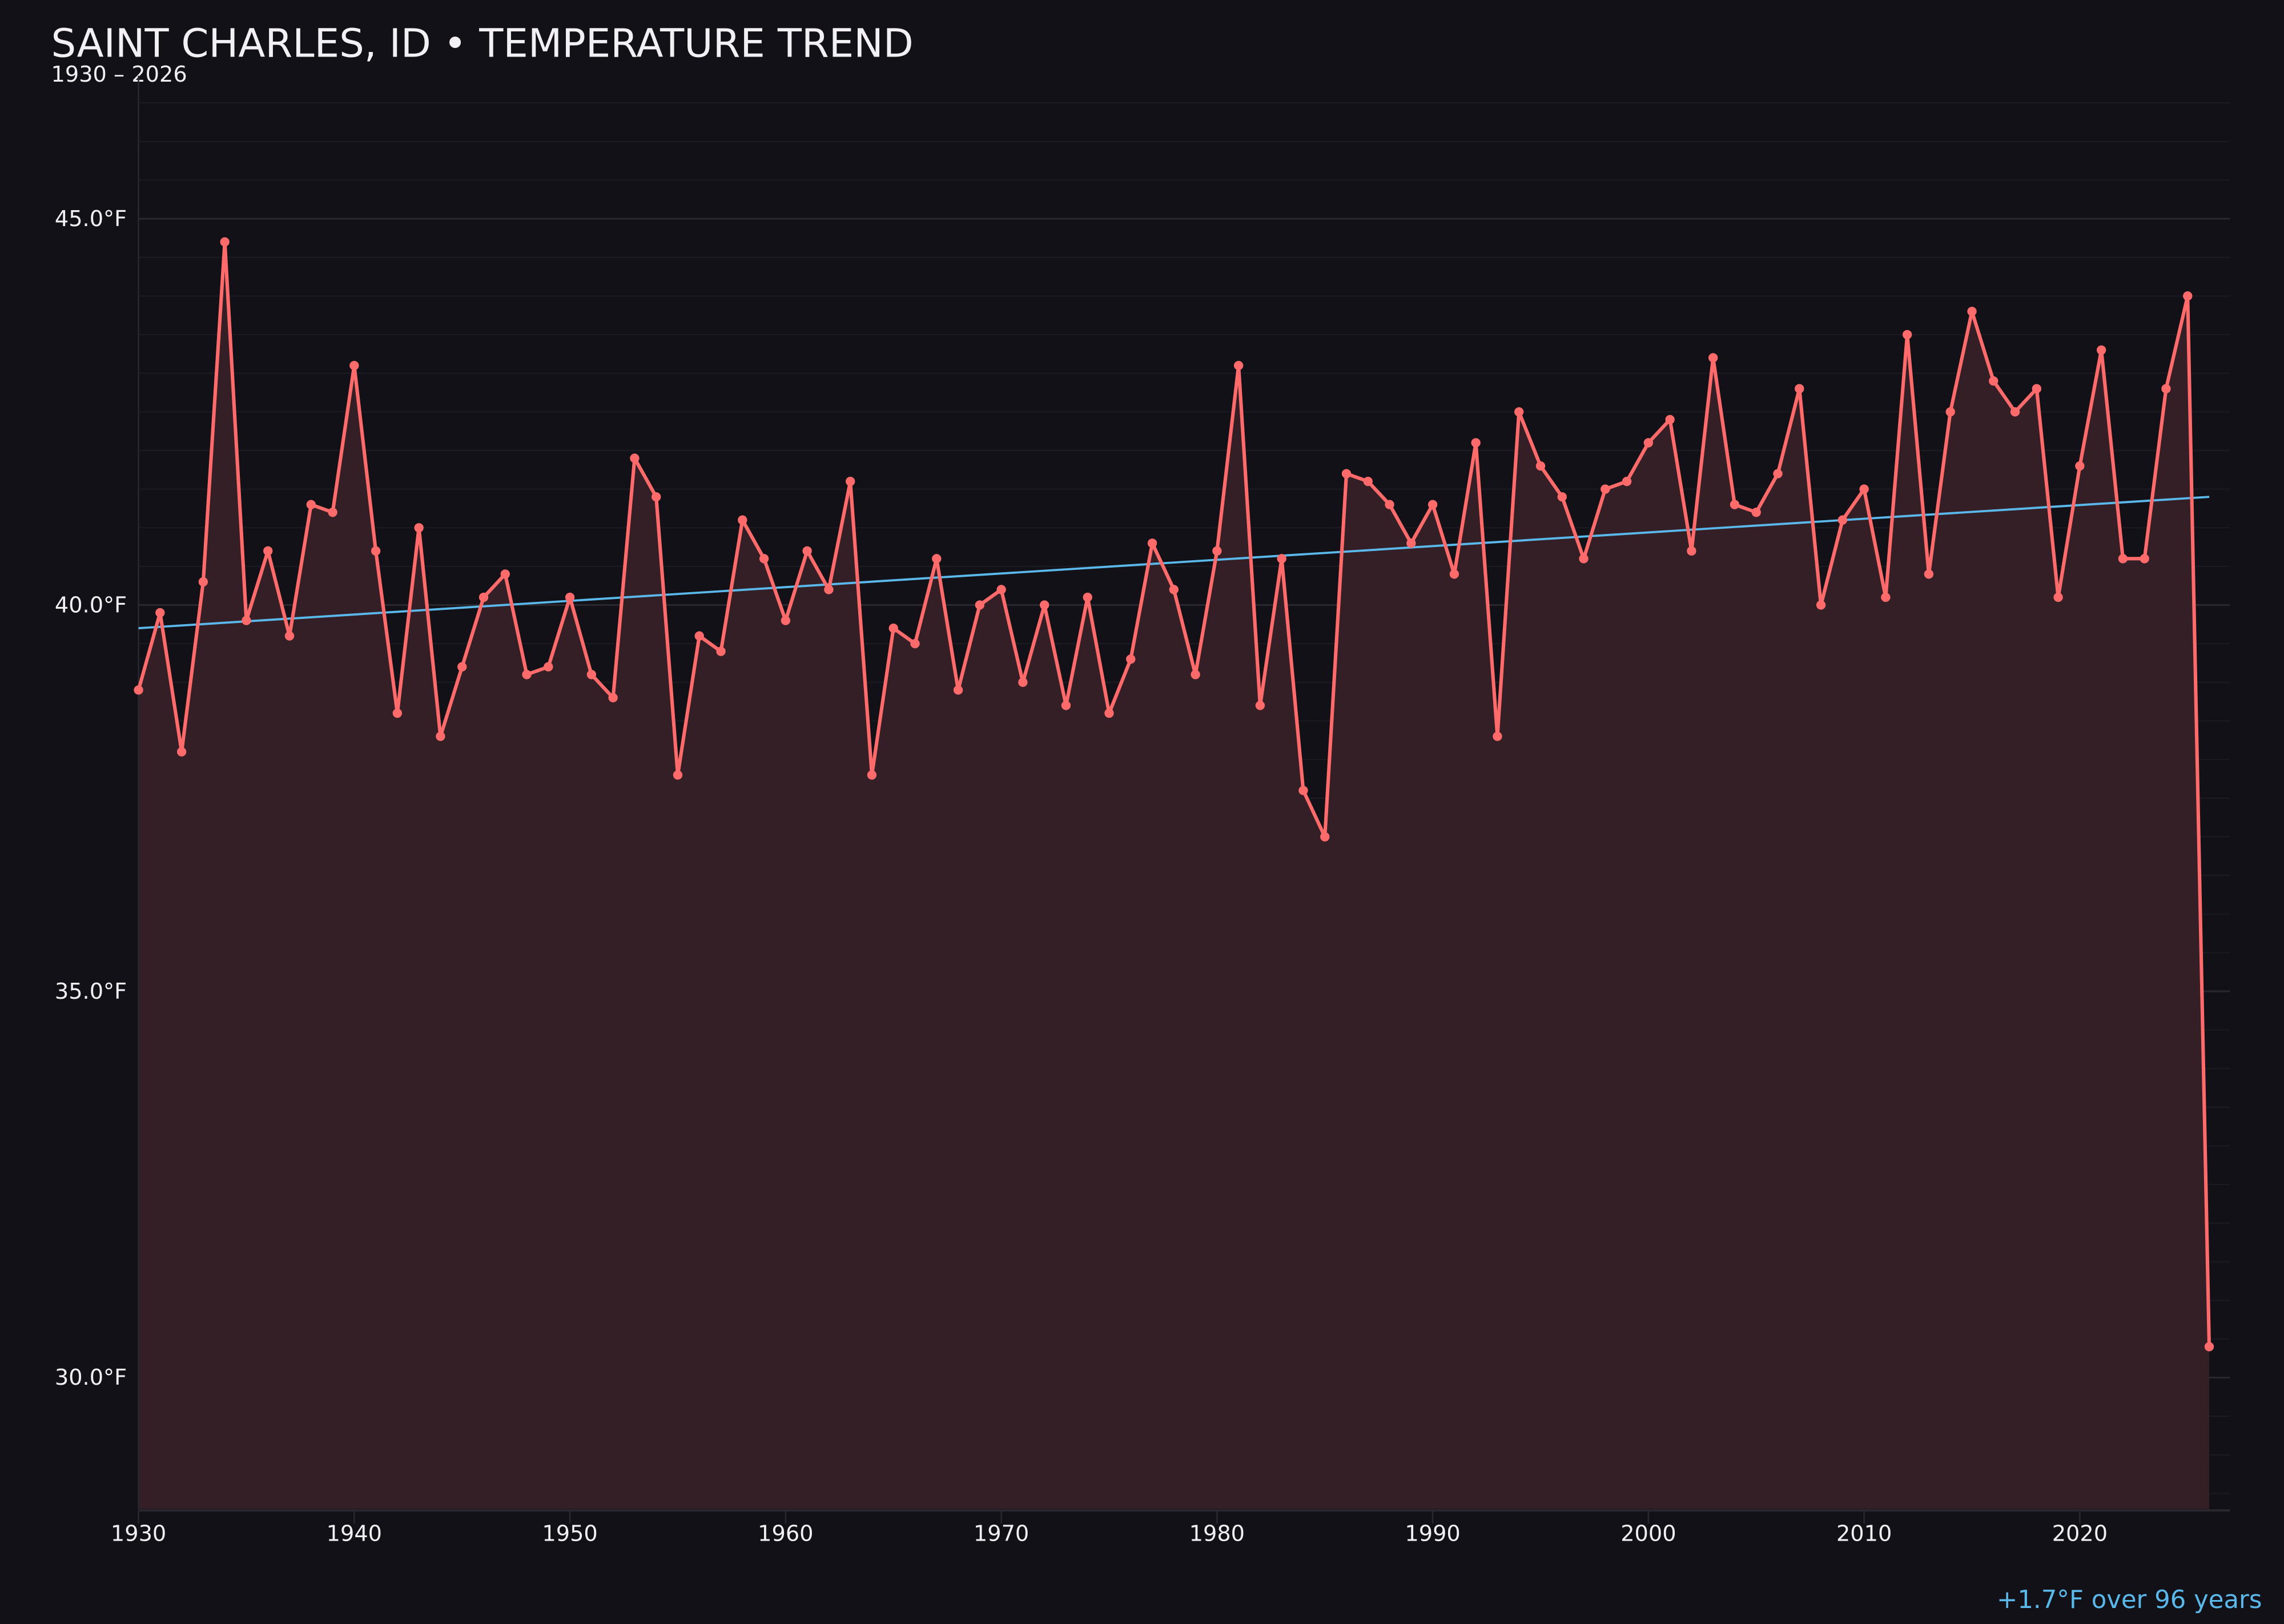 The image size is (2284, 1624). Describe the element at coordinates (1109, 1528) in the screenshot. I see `x-axis-ticks: 1930 1940 1950 1960 1970 1980 1990 2000 2010 2020` at that location.